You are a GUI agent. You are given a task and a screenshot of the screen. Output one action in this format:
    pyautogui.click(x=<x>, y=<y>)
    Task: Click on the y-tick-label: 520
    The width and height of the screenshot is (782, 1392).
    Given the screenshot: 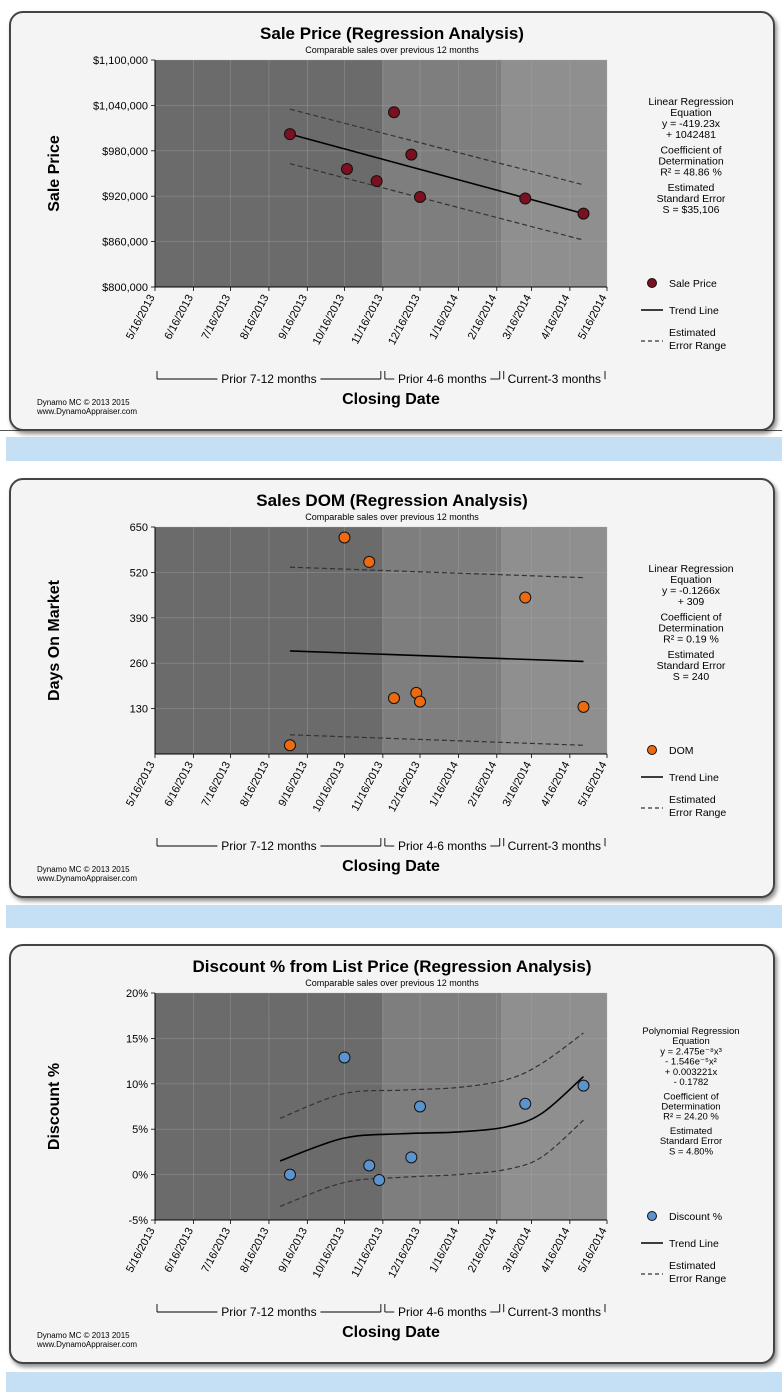 What is the action you would take?
    pyautogui.click(x=139, y=573)
    